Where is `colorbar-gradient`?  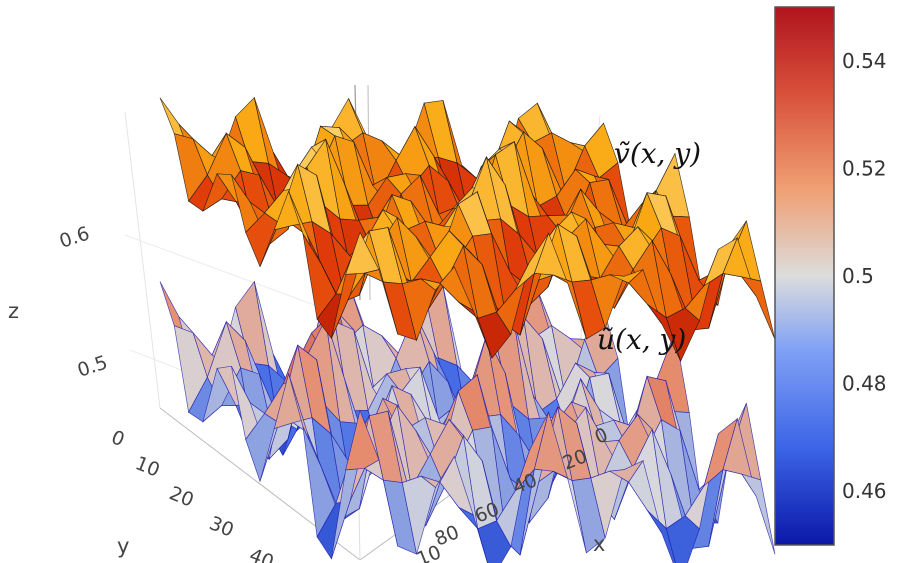 colorbar-gradient is located at coordinates (804, 276).